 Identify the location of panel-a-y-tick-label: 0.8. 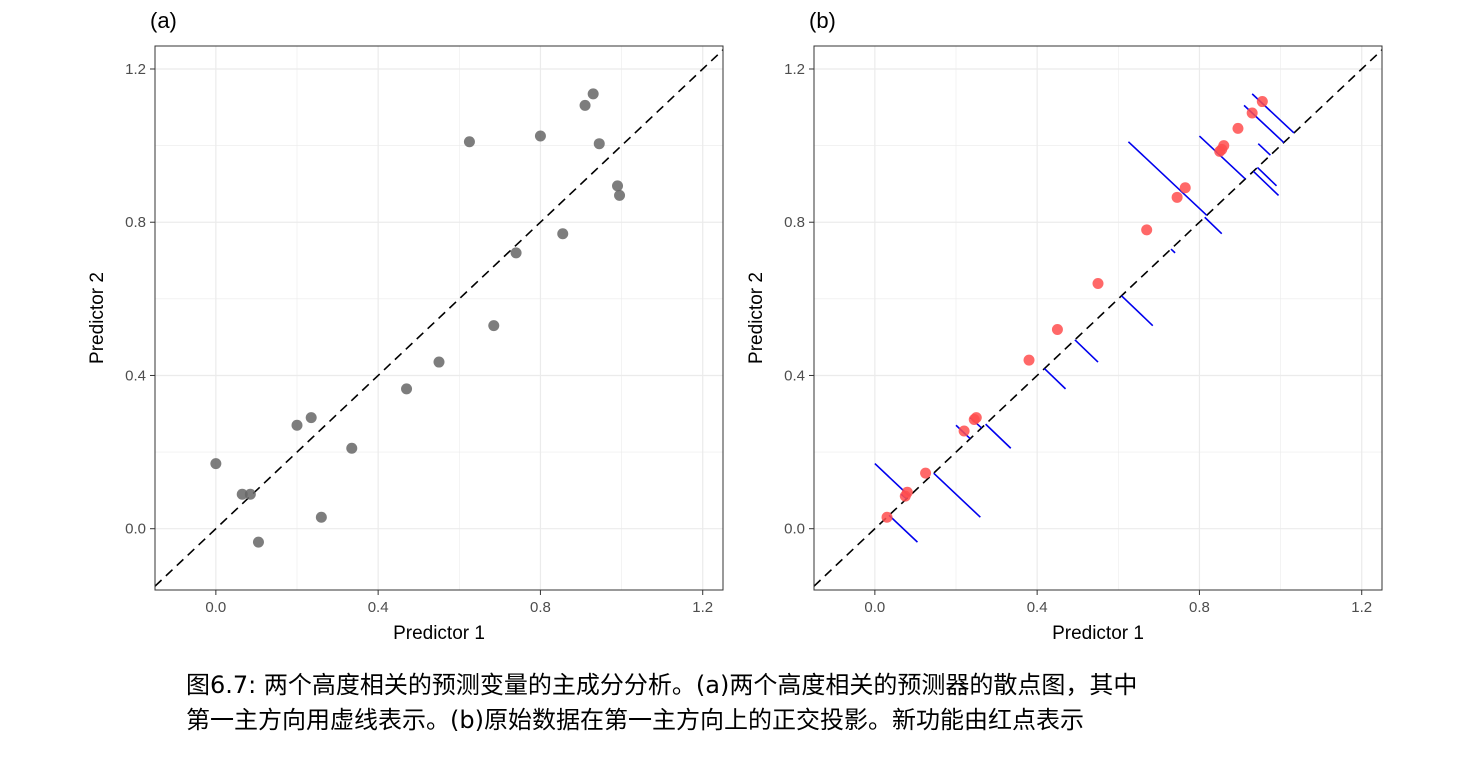
(135, 222).